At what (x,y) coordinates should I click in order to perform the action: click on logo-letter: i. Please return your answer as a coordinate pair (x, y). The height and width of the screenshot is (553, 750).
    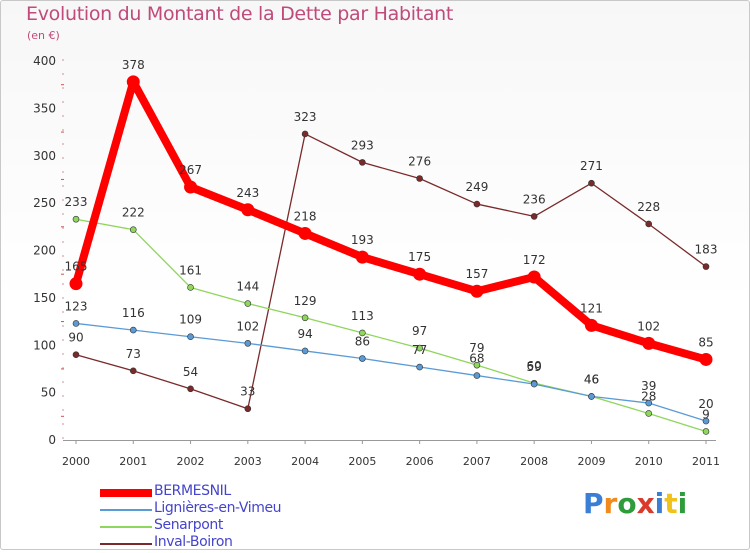
    Looking at the image, I should click on (659, 503).